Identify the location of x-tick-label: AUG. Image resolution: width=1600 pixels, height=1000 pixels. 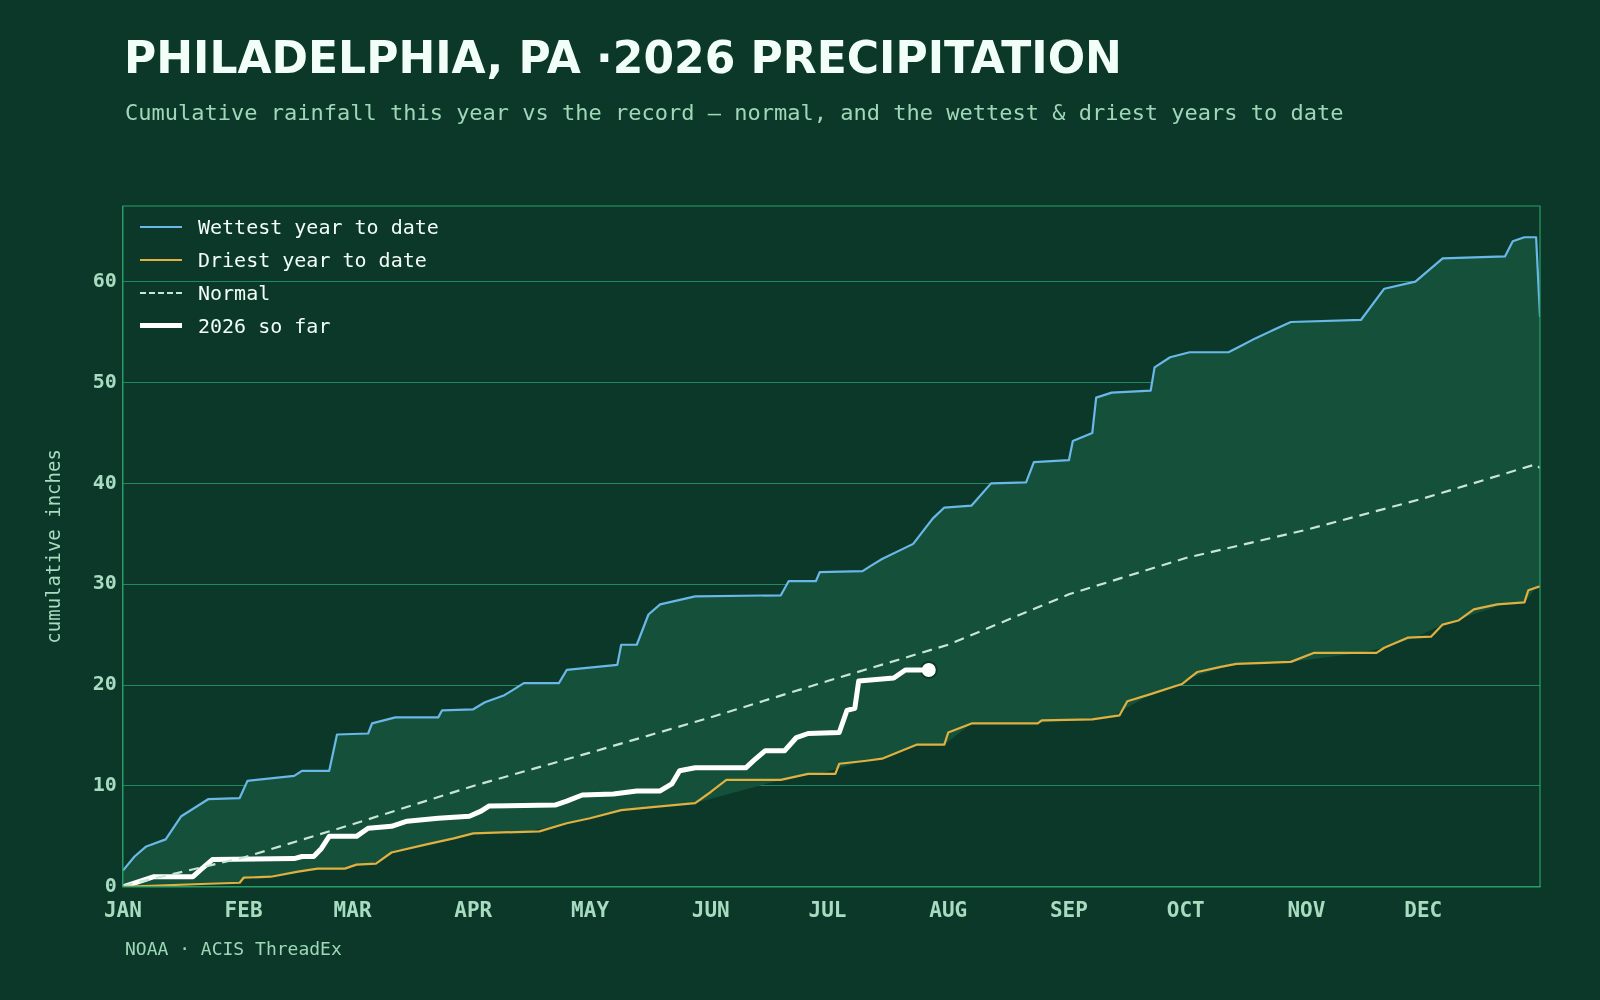
(948, 909).